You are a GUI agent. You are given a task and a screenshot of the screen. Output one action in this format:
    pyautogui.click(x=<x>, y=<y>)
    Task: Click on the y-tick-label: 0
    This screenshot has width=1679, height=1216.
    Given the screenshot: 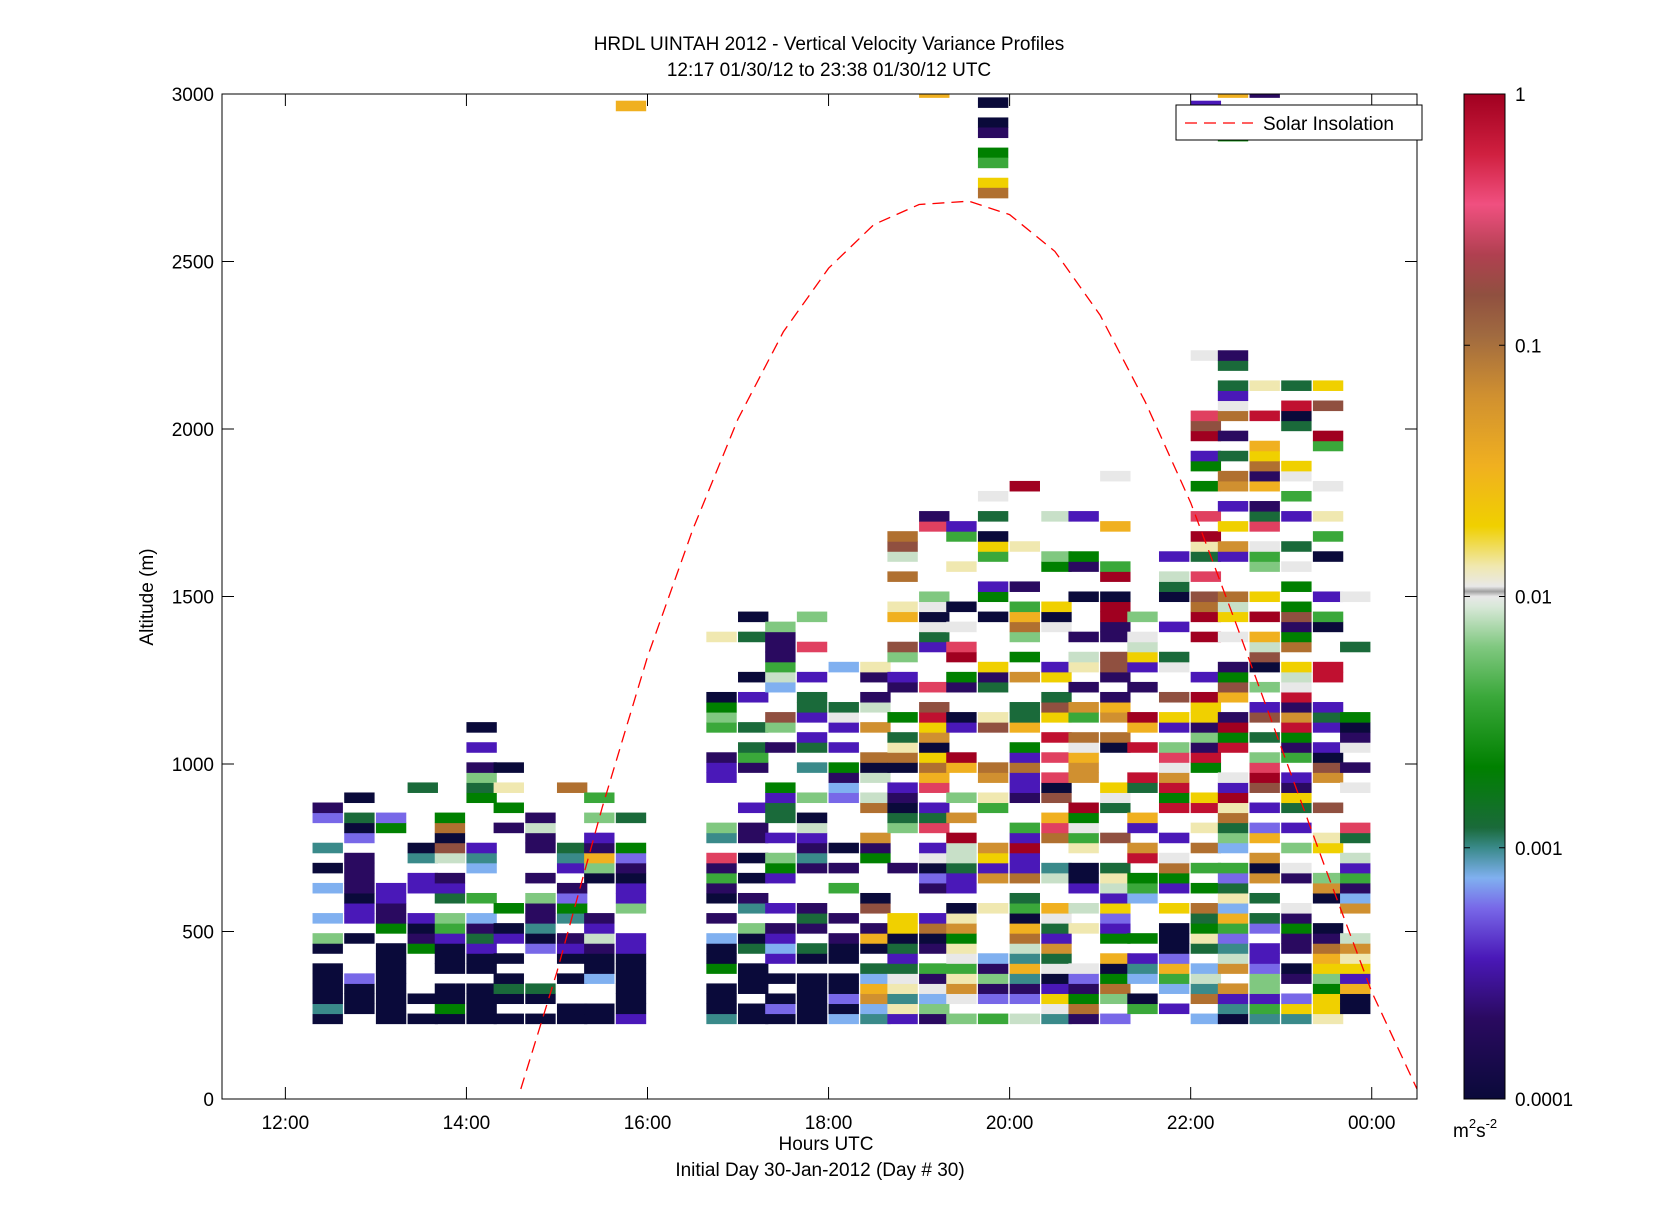 What is the action you would take?
    pyautogui.click(x=208, y=1100)
    